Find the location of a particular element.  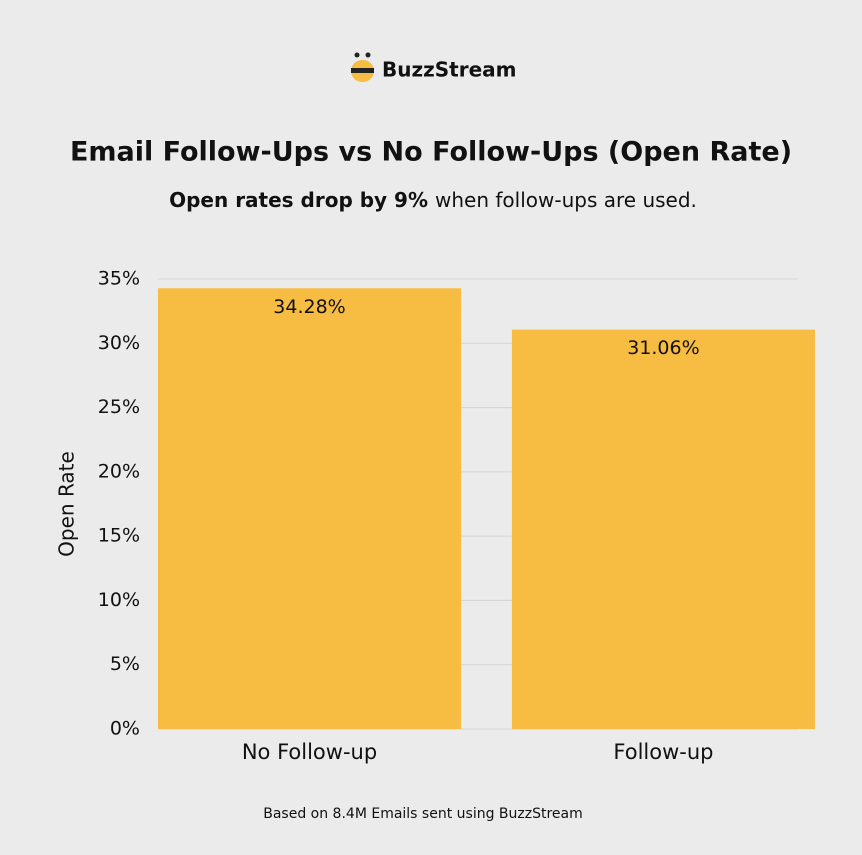

y-tick-label: 30% is located at coordinates (119, 343).